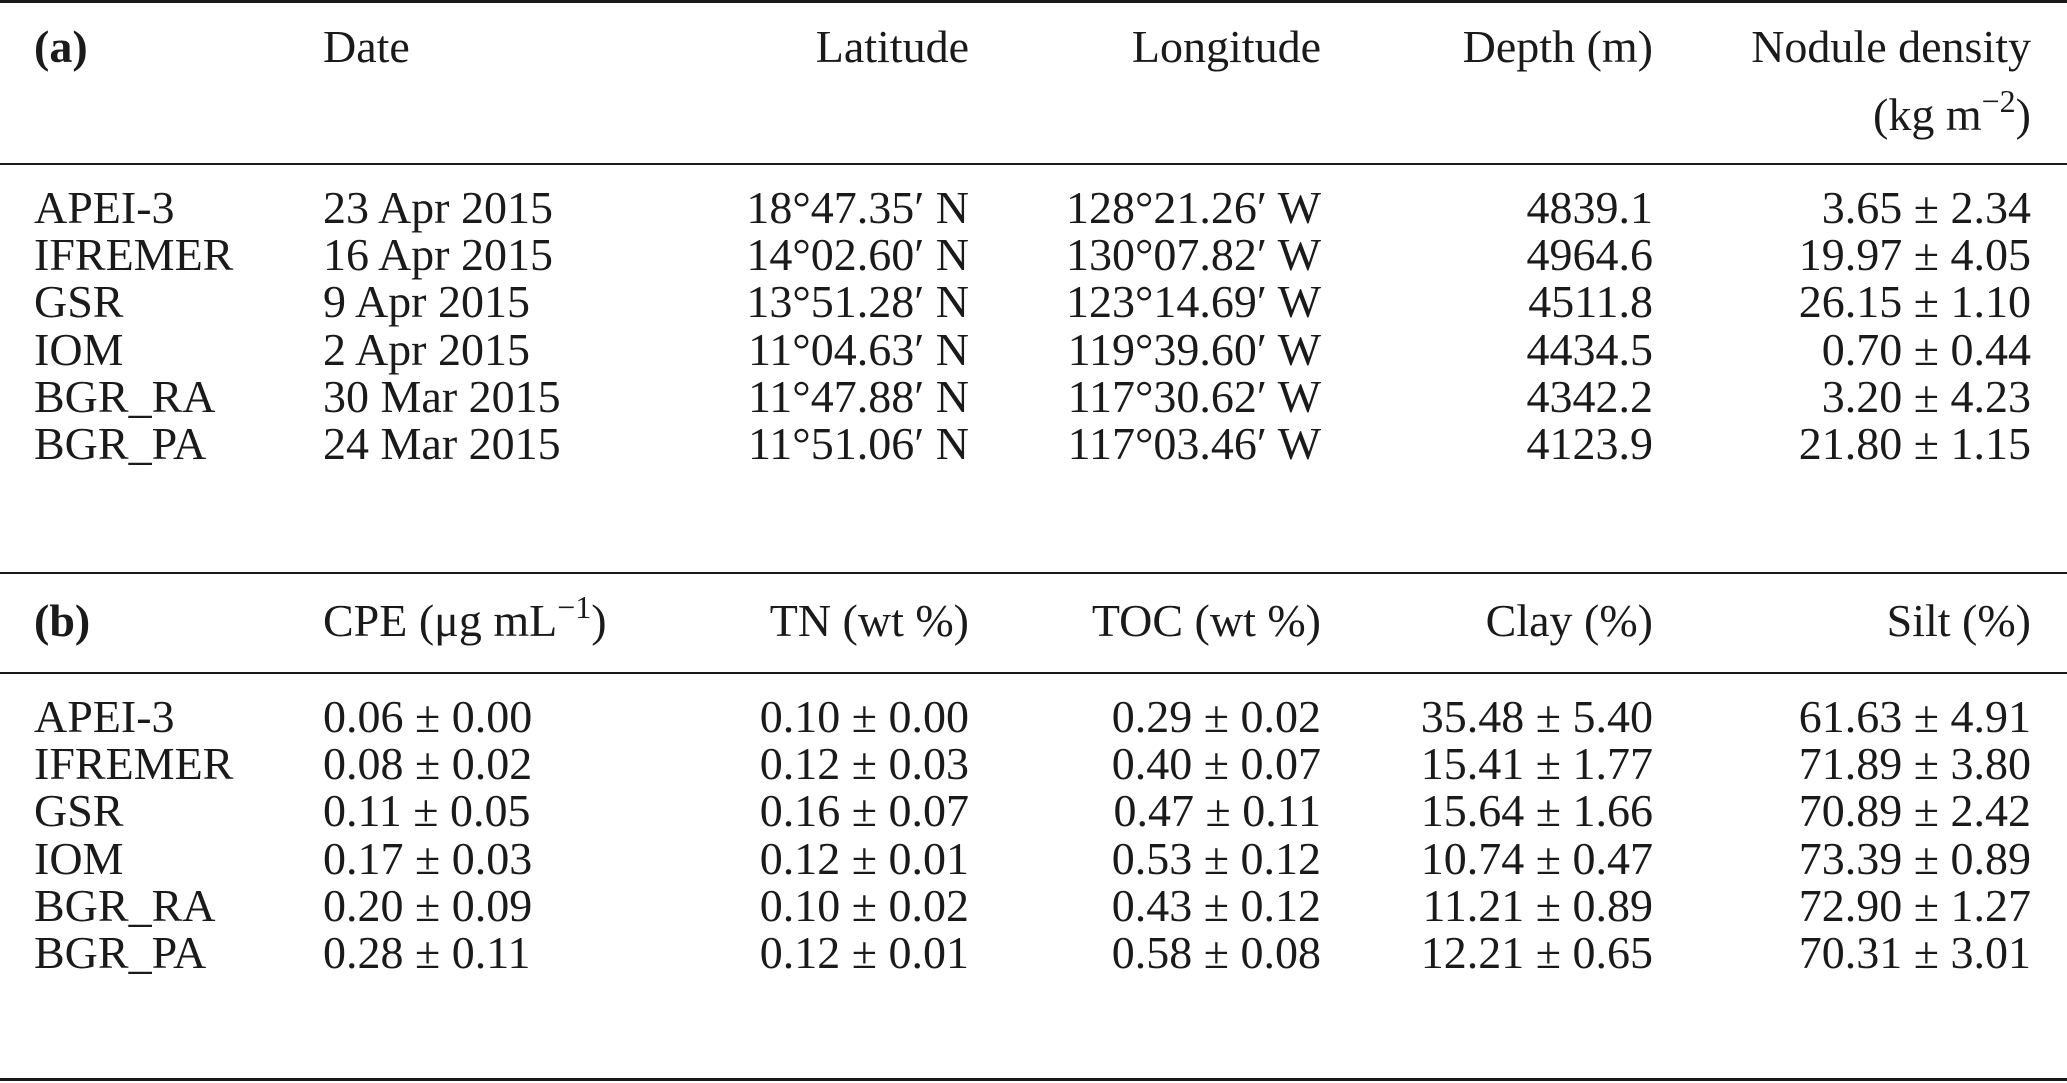 The image size is (2067, 1083). I want to click on cell-depth: 4964.6, so click(1590, 255).